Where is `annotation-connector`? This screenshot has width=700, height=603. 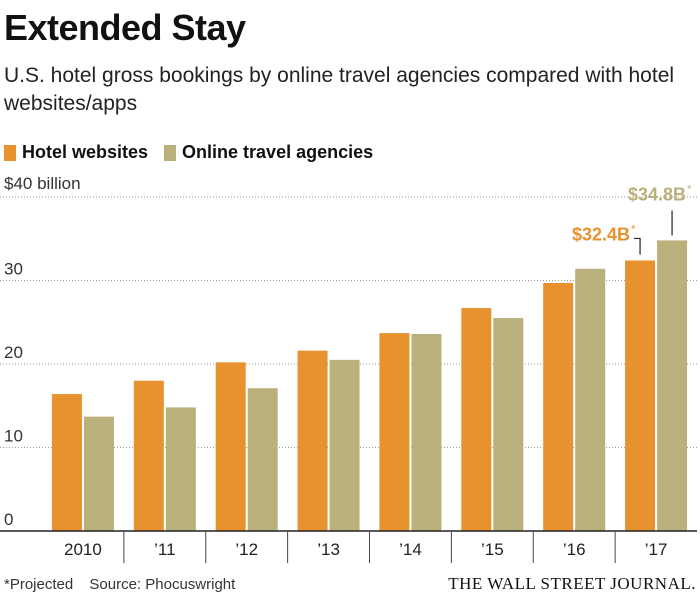
annotation-connector is located at coordinates (637, 246).